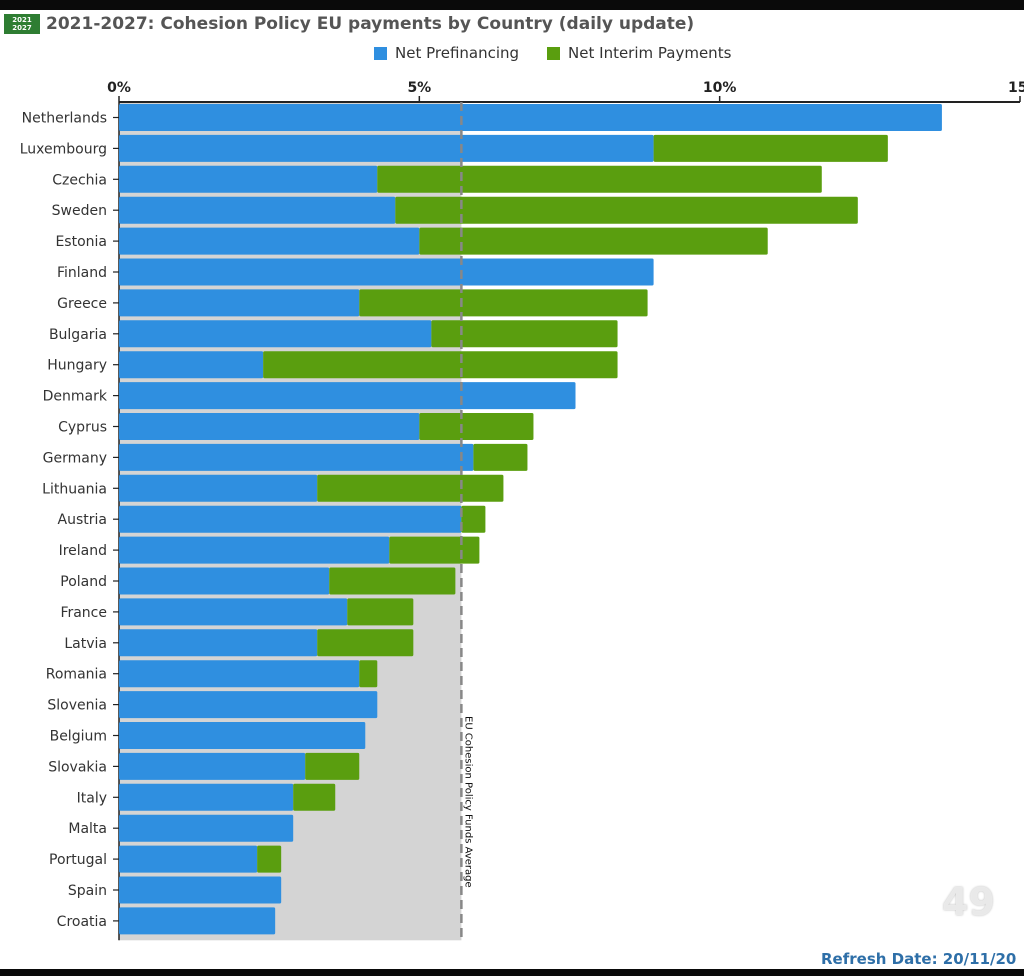 Image resolution: width=1024 pixels, height=976 pixels. I want to click on category-label: Greece, so click(82, 304).